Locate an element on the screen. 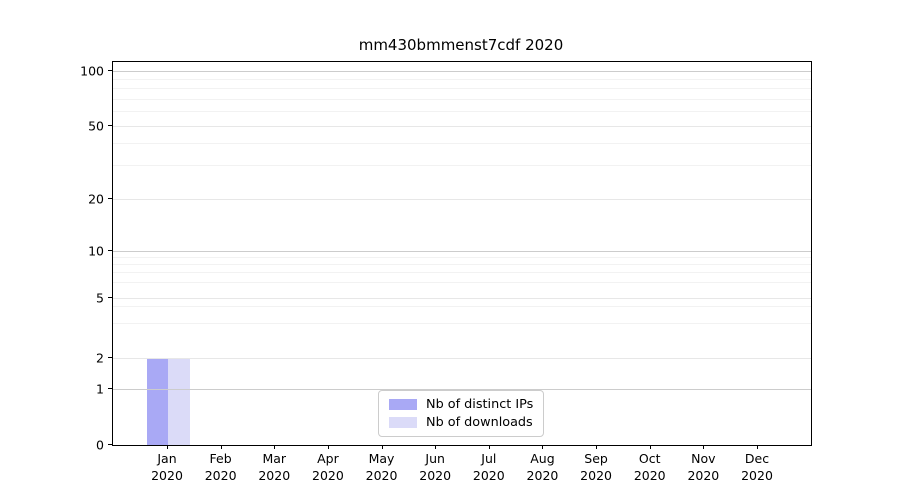 The width and height of the screenshot is (900, 500). legend-label-nb-of-distinct-ips: Nb of distinct IPs is located at coordinates (480, 404).